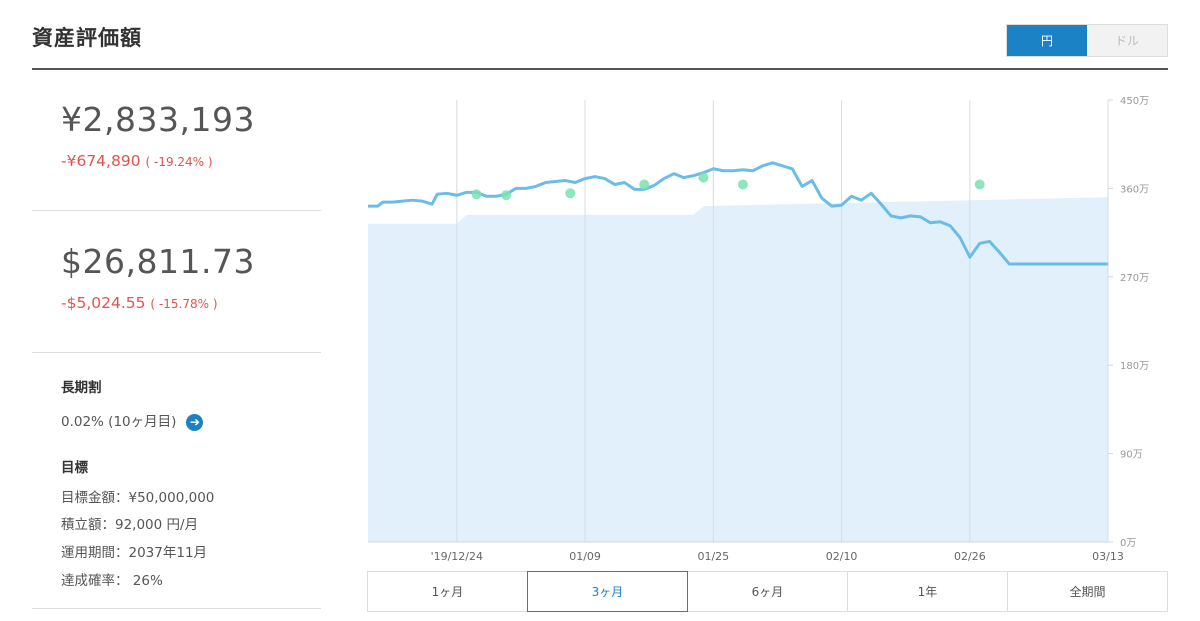 Image resolution: width=1200 pixels, height=621 pixels. What do you see at coordinates (842, 556) in the screenshot?
I see `x-tick-label: 02/10` at bounding box center [842, 556].